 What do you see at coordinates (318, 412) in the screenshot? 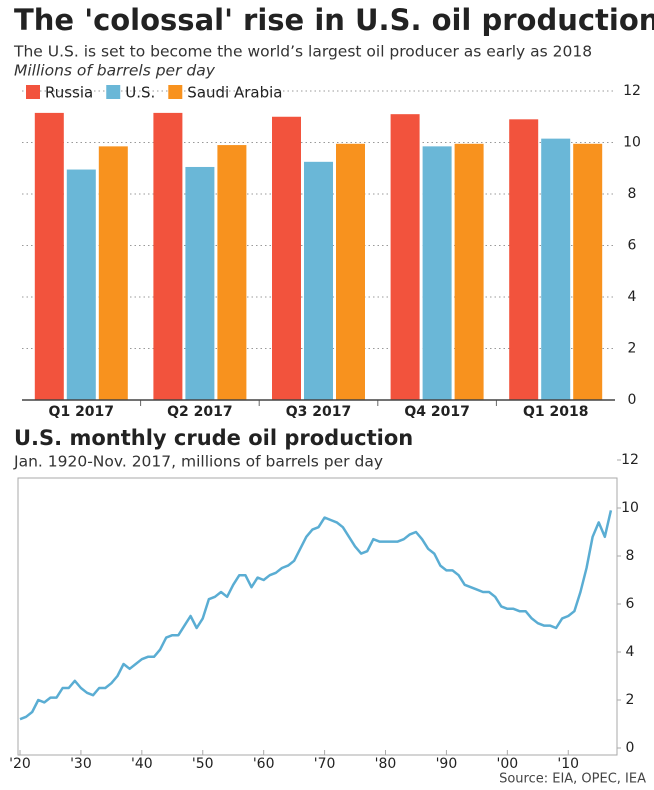
I see `x-tick-label: Q3 2017` at bounding box center [318, 412].